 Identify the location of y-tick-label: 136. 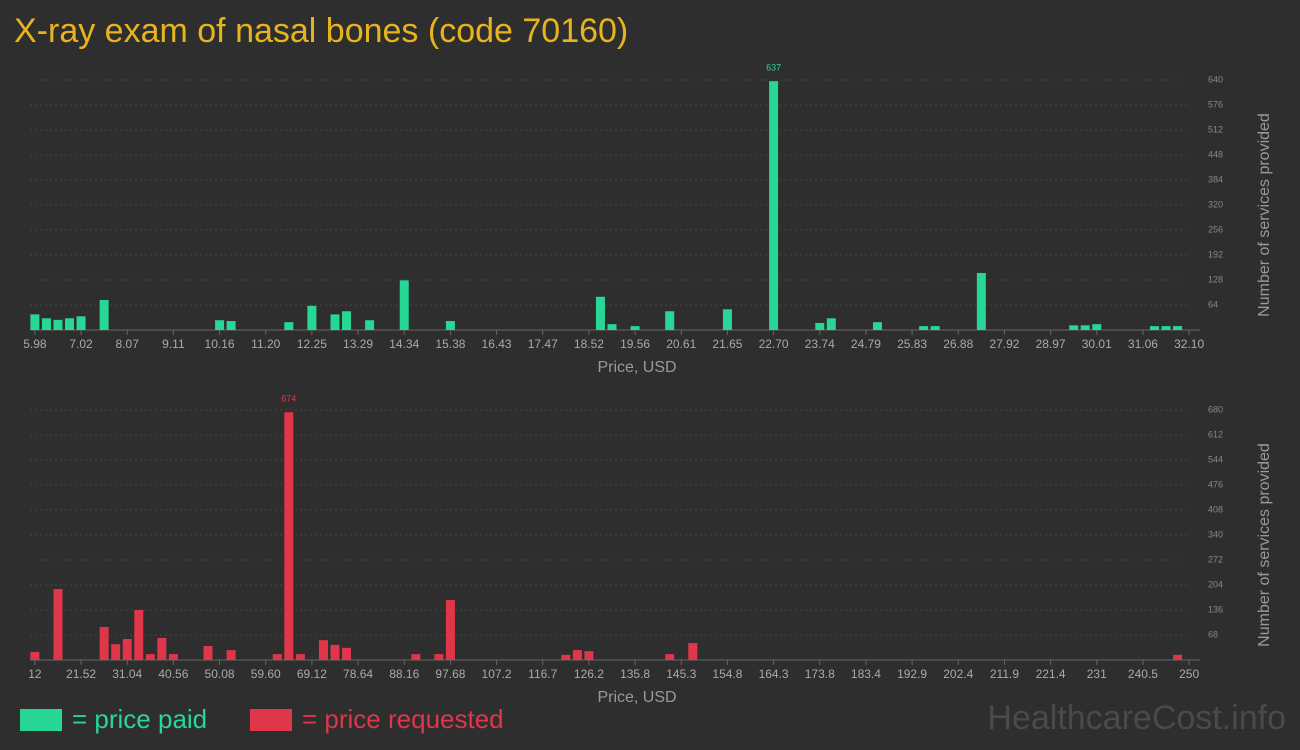
(1215, 609).